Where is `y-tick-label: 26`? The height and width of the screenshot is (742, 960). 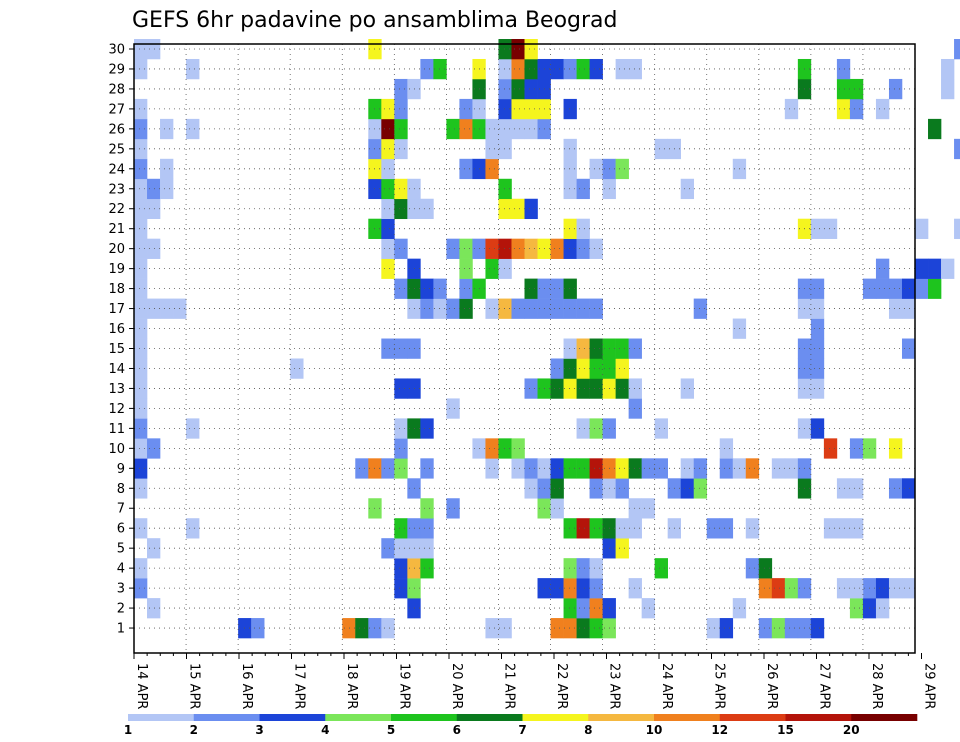
y-tick-label: 26 is located at coordinates (116, 129).